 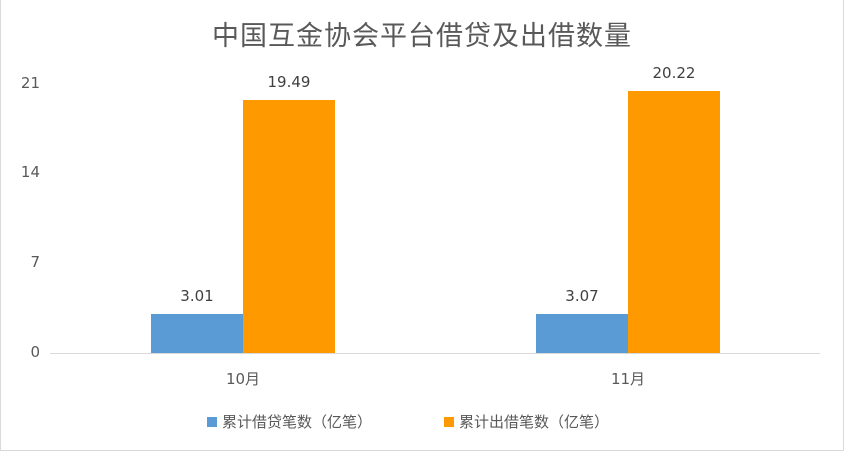 I want to click on data-label-lending-oct: 19.49, so click(x=289, y=82).